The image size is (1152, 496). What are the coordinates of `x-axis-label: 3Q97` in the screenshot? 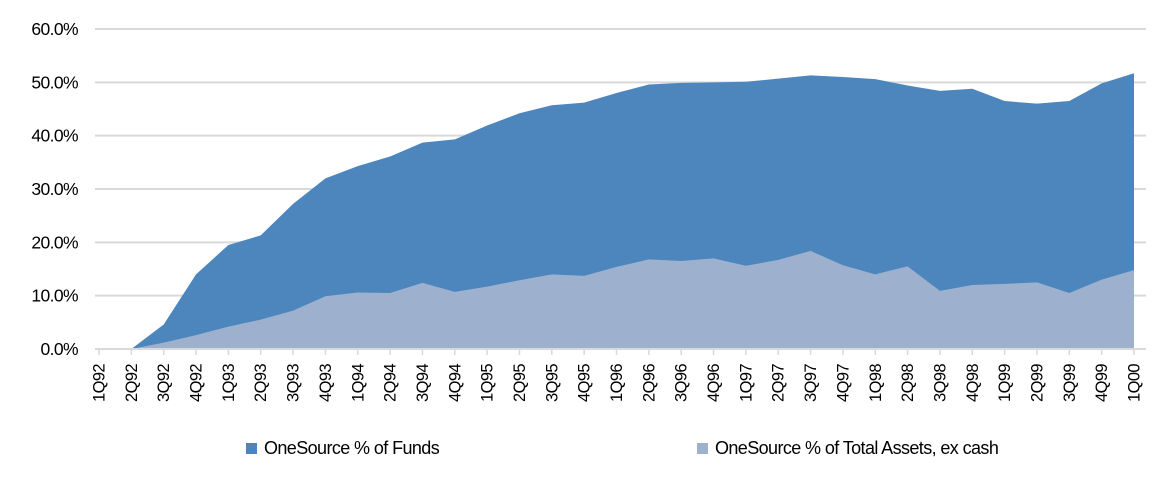 It's located at (811, 383).